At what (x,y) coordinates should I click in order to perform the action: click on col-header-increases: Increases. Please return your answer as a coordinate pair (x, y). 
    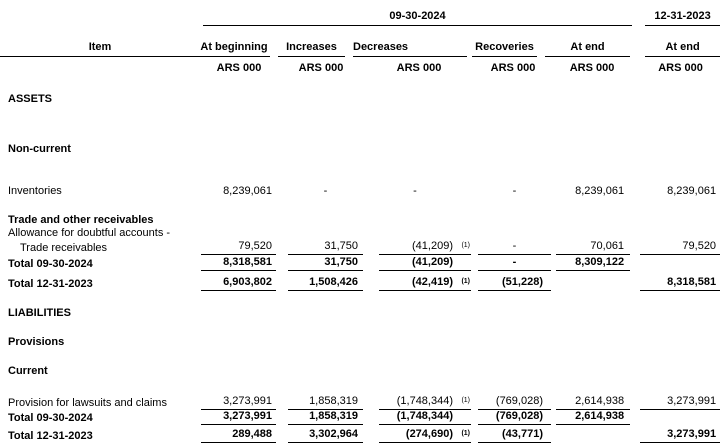
    Looking at the image, I should click on (311, 49).